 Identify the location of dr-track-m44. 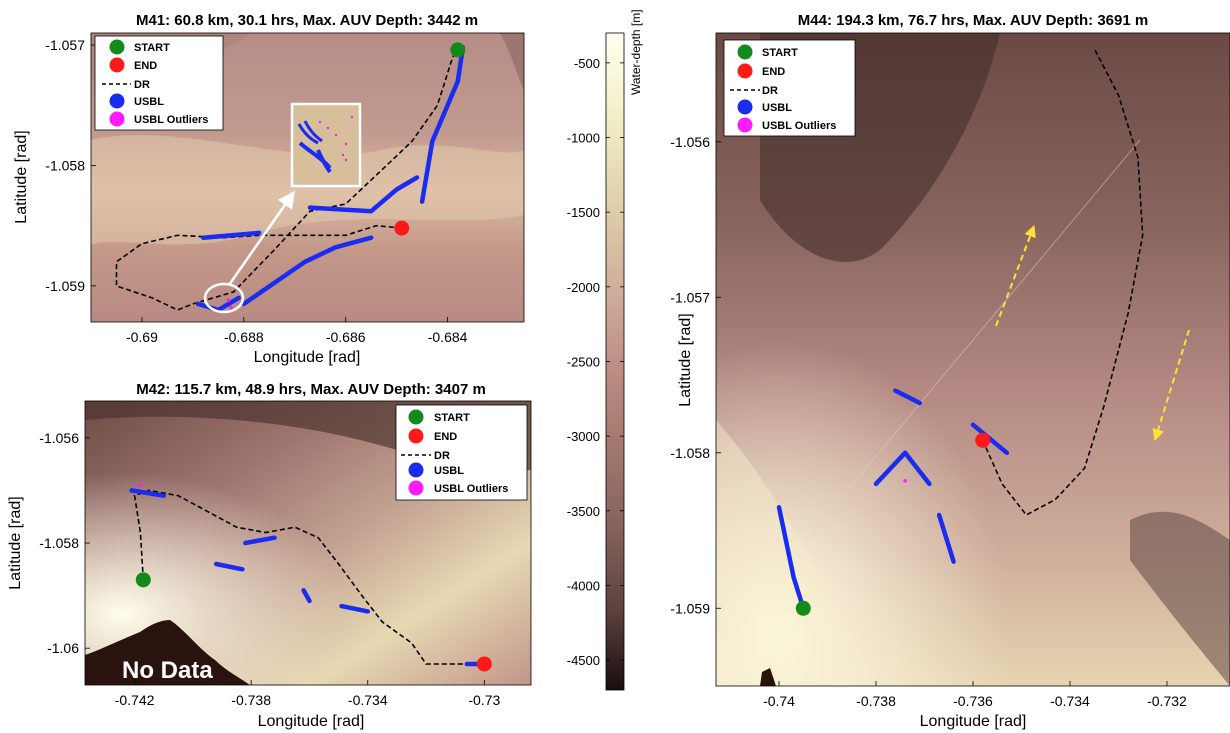
(1062, 282).